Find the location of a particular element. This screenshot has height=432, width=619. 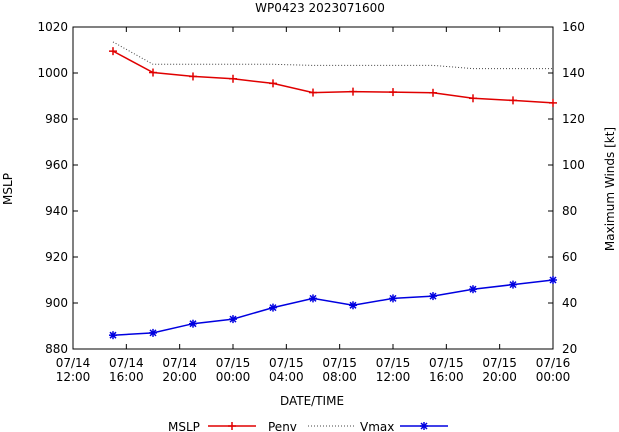

legend-label-vmax: Vmax is located at coordinates (377, 426).